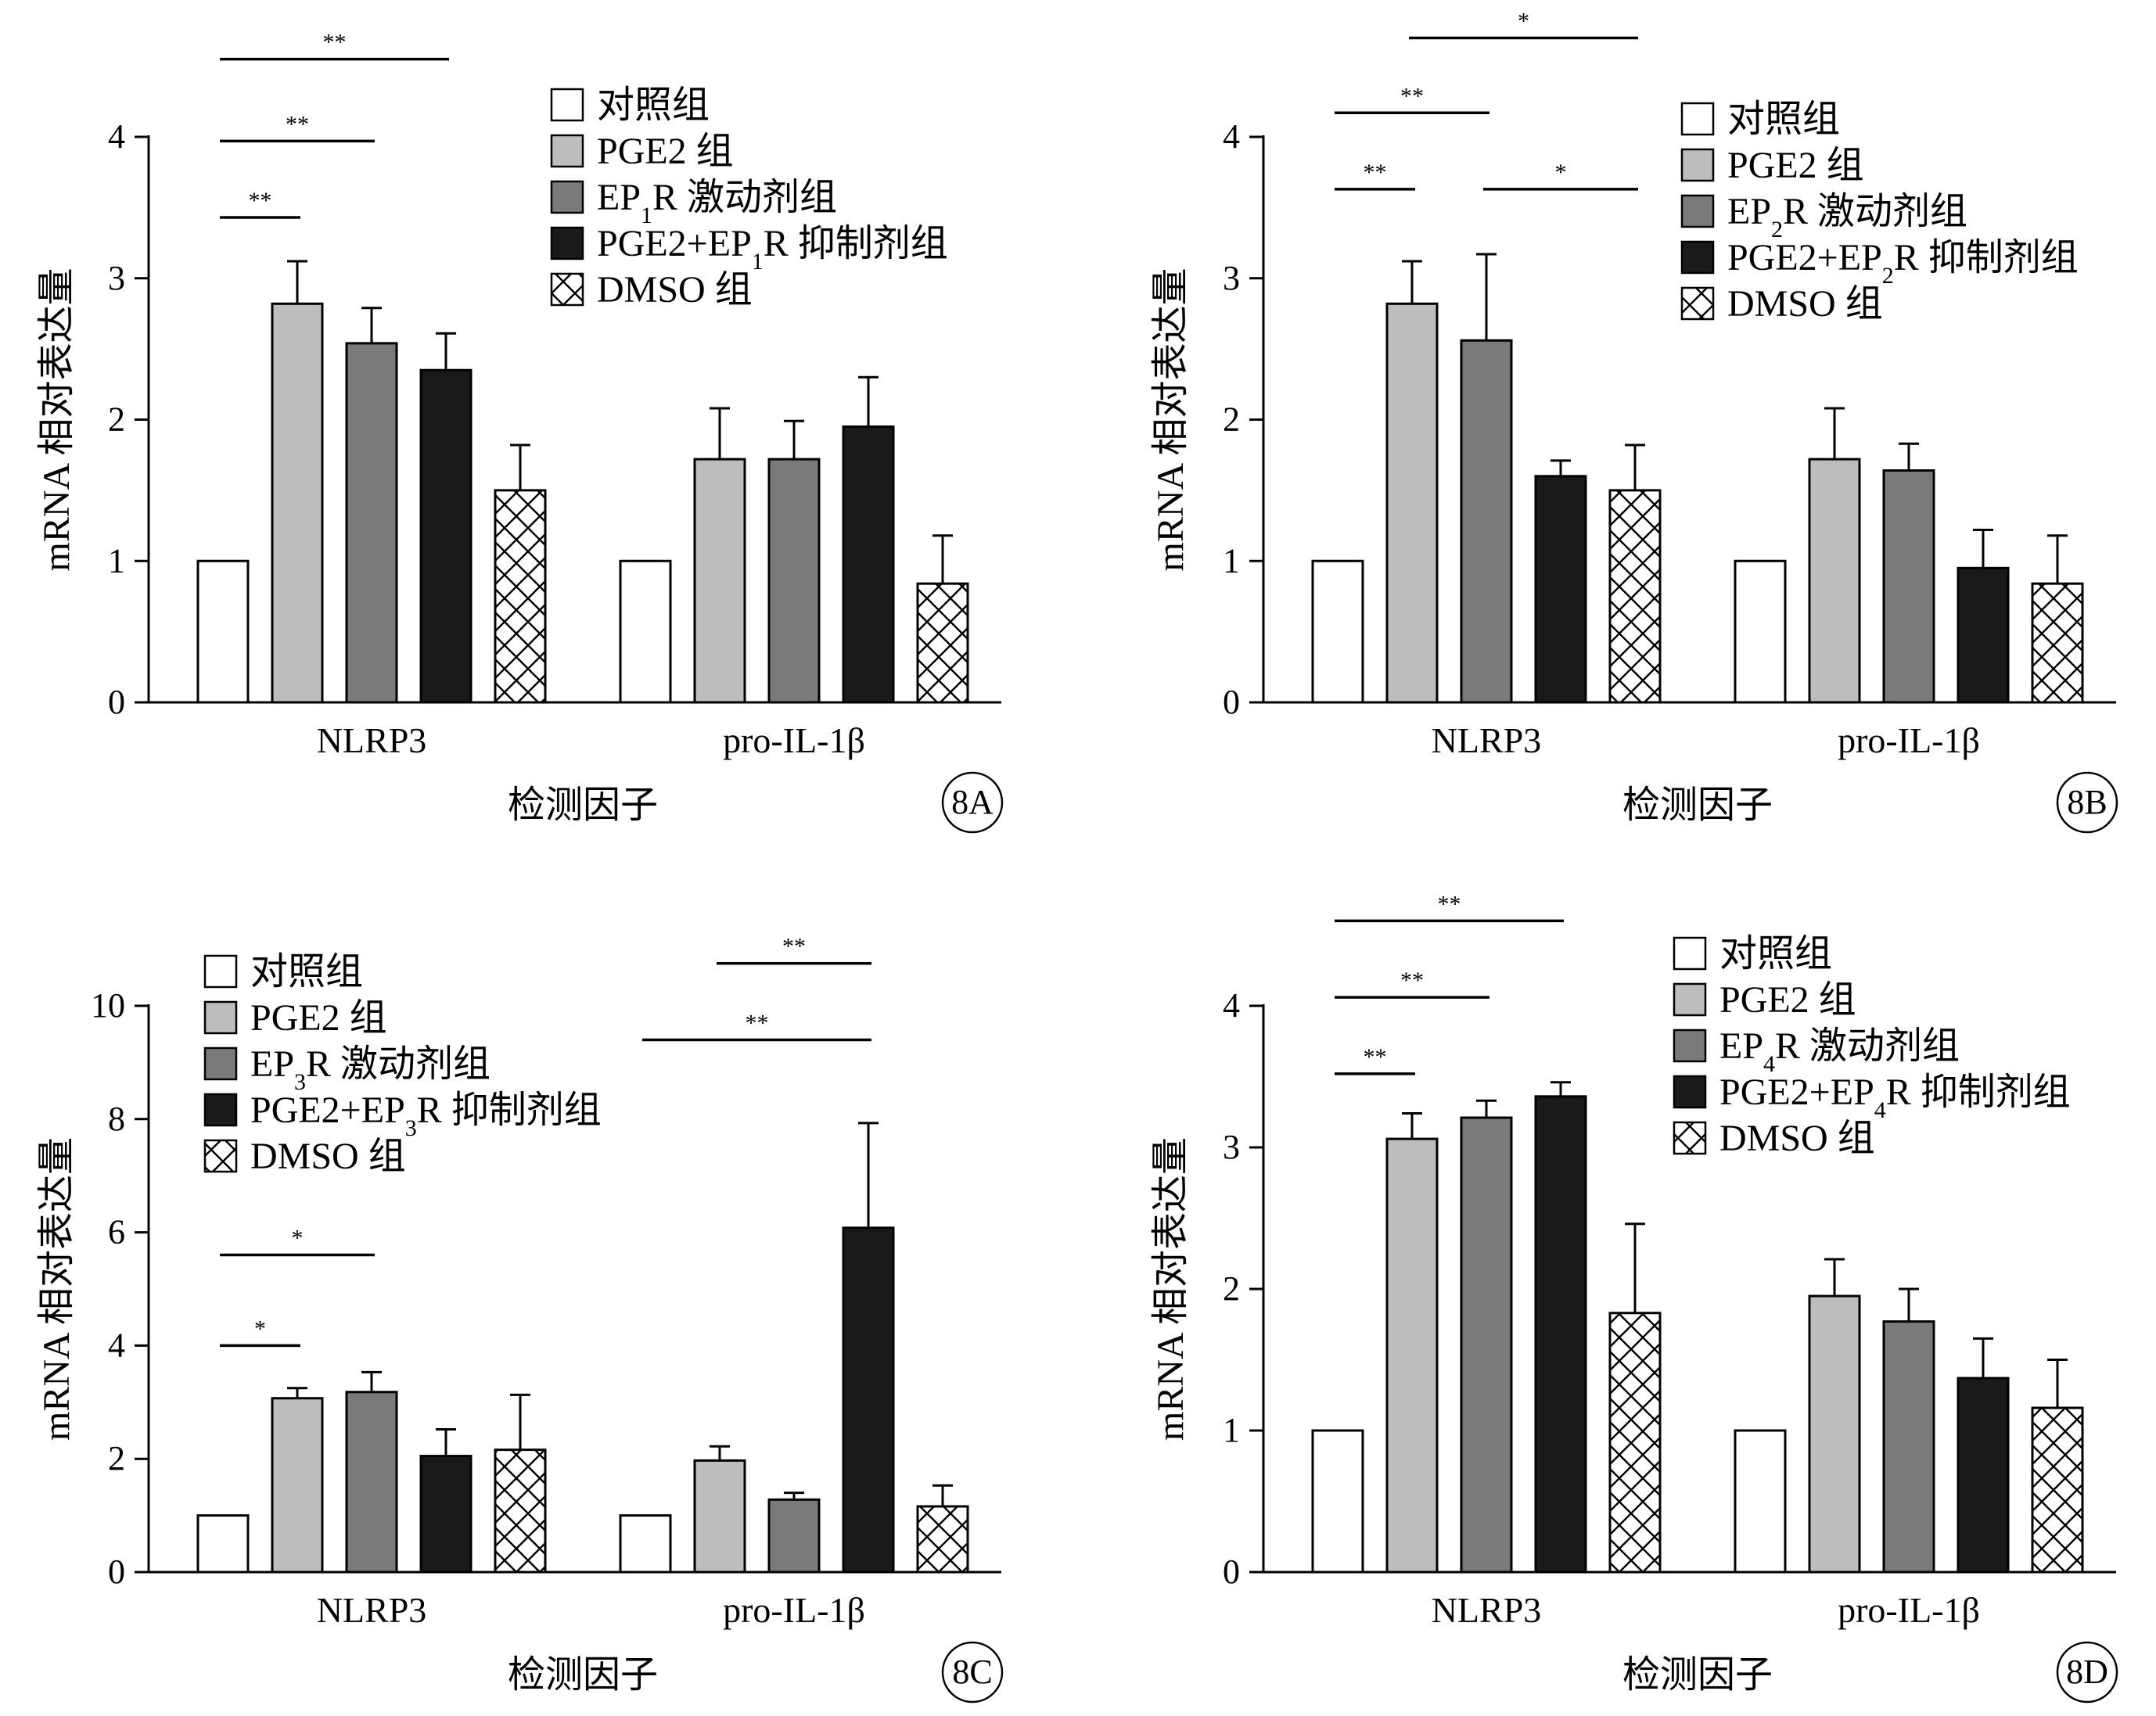 Image resolution: width=2156 pixels, height=1716 pixels. I want to click on legend-entry-label: PGE2+EP4R 抑制剂组, so click(1895, 1097).